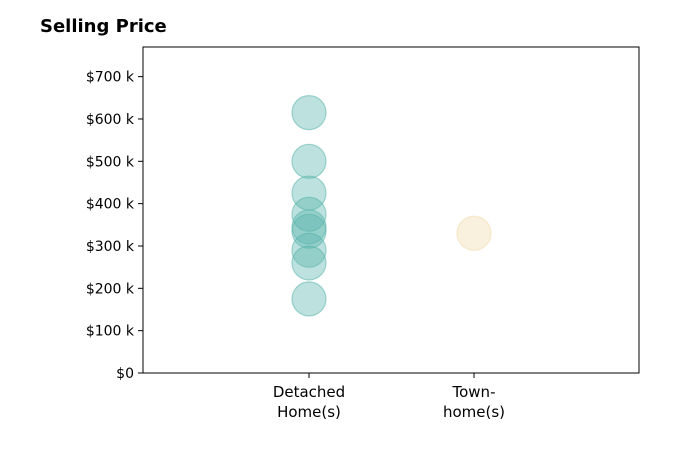 This screenshot has width=679, height=466. What do you see at coordinates (110, 205) in the screenshot?
I see `y-tick-label: $400 k` at bounding box center [110, 205].